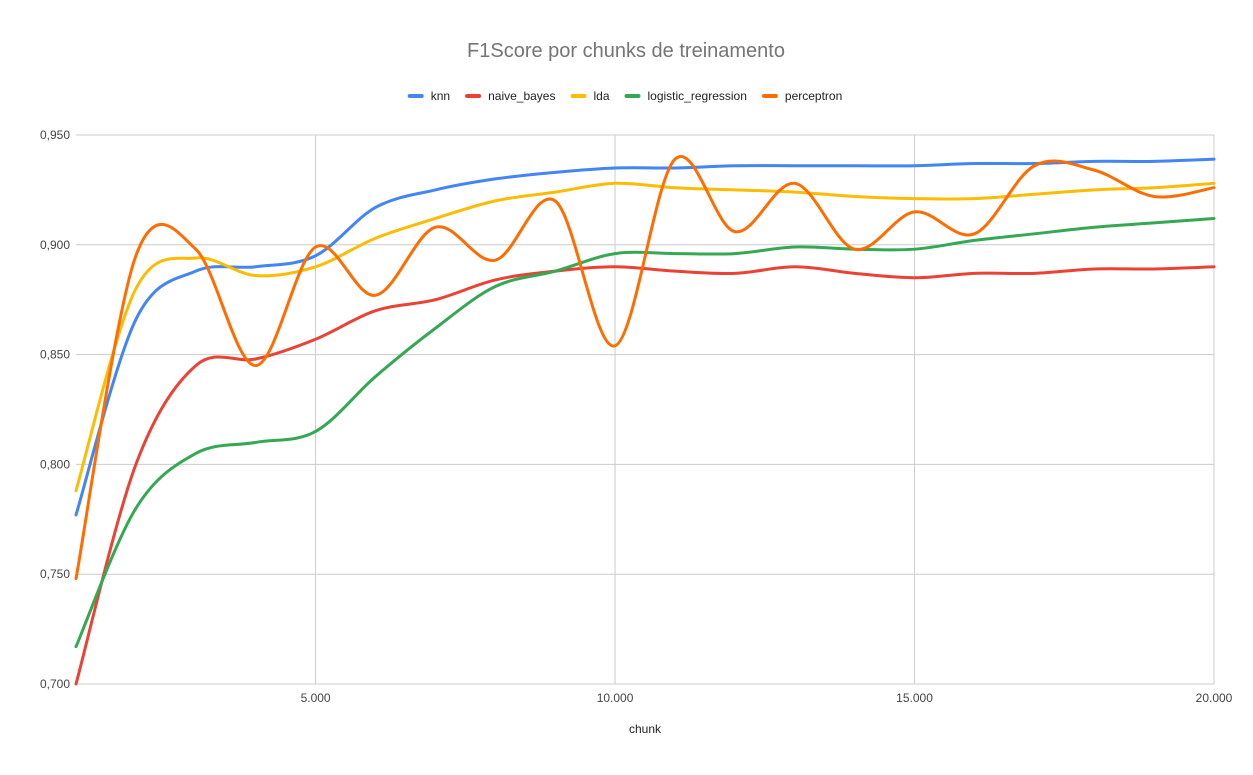 The width and height of the screenshot is (1253, 775). Describe the element at coordinates (55, 135) in the screenshot. I see `y-tick-label: 0,950` at that location.